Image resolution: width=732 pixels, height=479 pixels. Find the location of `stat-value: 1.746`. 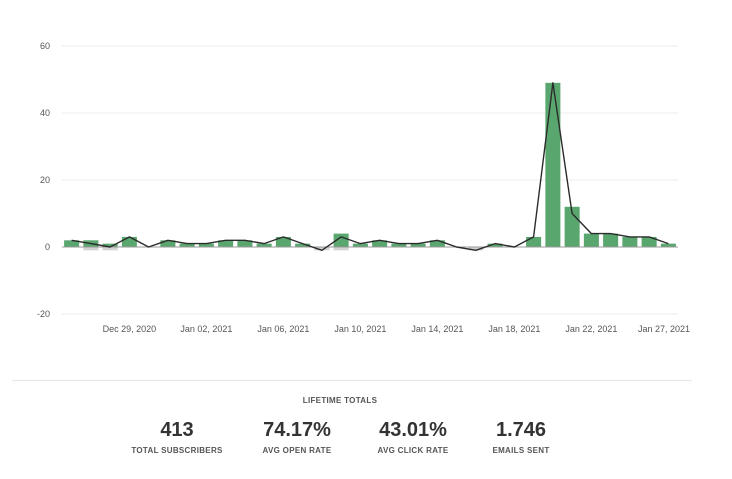

stat-value: 1.746 is located at coordinates (521, 430).